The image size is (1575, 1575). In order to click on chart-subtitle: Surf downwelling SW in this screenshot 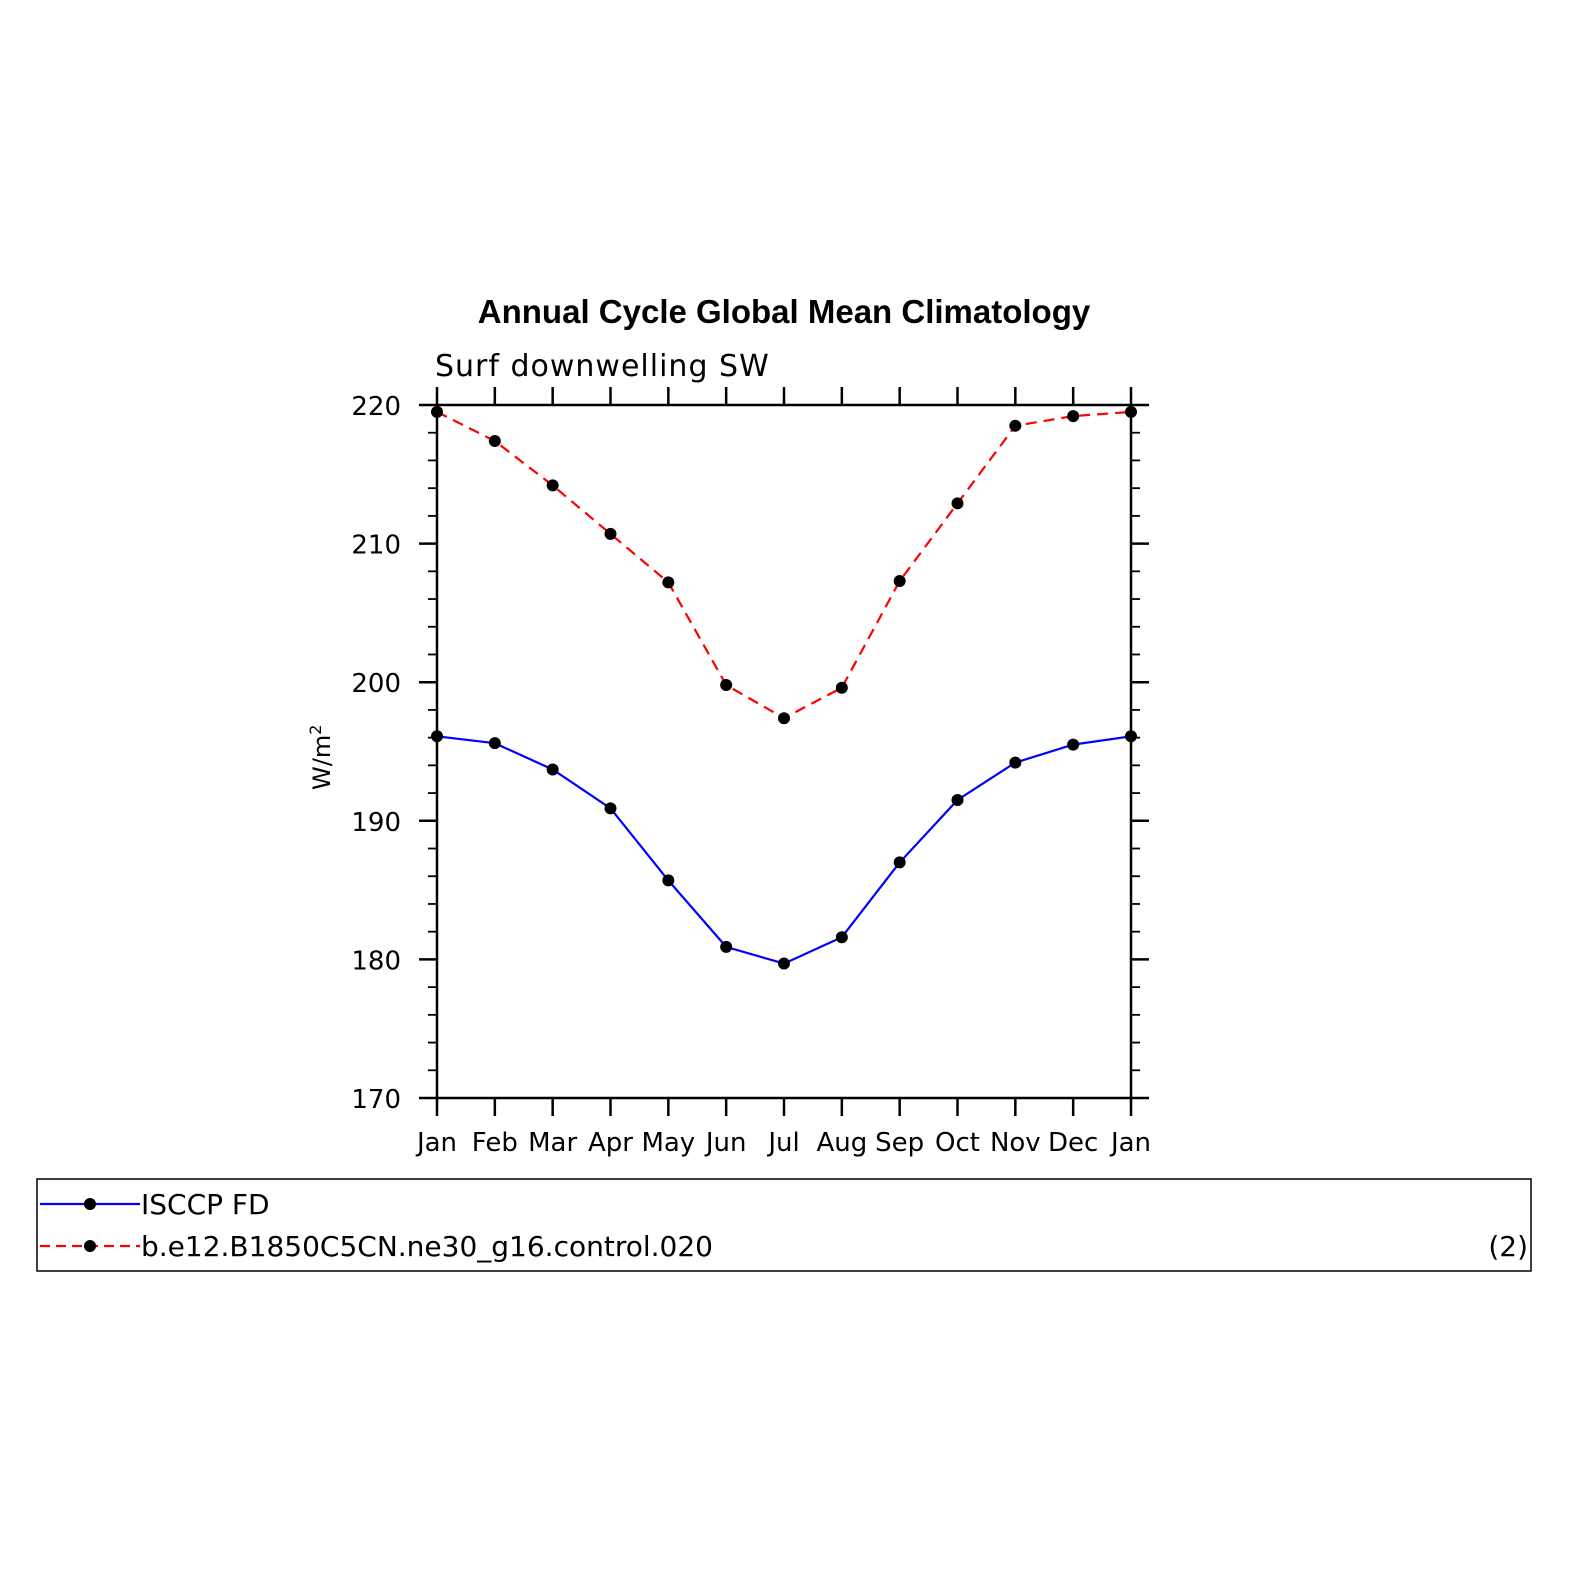, I will do `click(602, 366)`.